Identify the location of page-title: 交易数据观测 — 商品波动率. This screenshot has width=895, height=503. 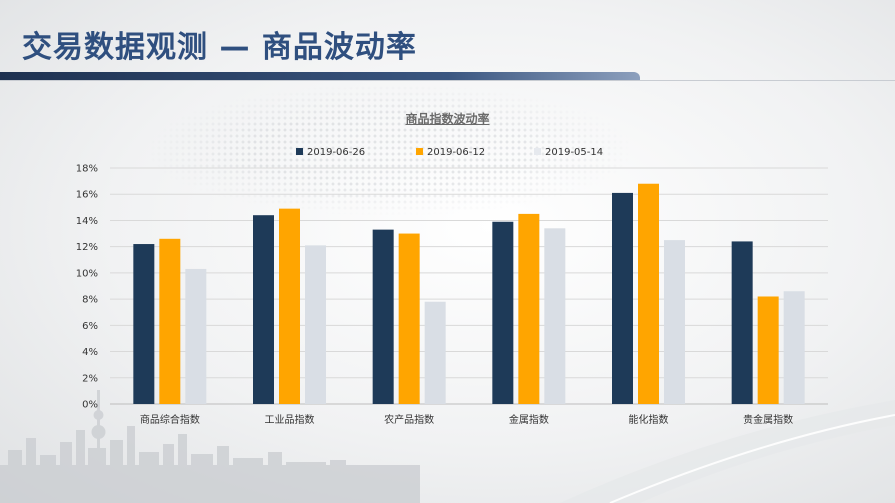
(219, 47).